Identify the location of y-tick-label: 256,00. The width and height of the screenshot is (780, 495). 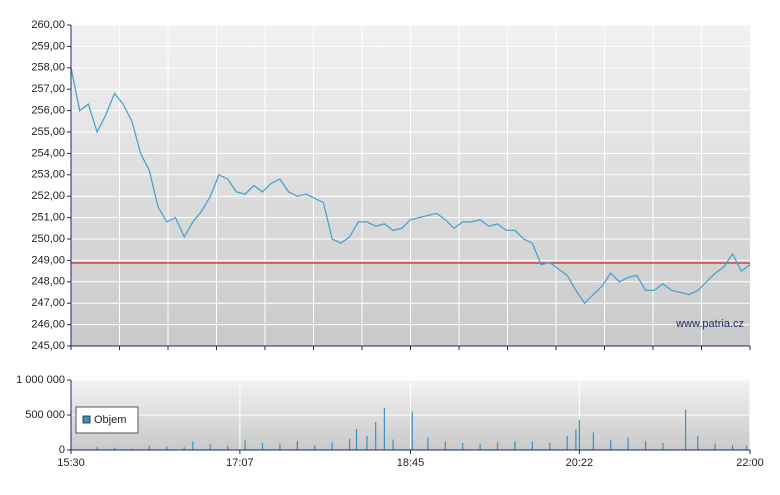
(48, 111).